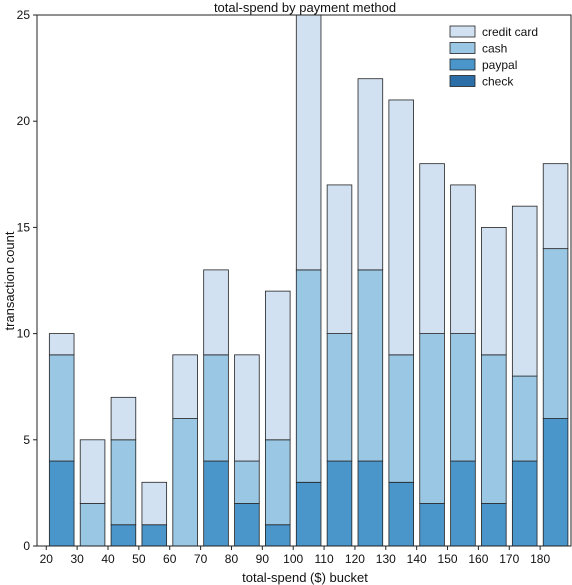 The width and height of the screenshot is (572, 585). Describe the element at coordinates (417, 559) in the screenshot. I see `x-tick-label: 140` at that location.